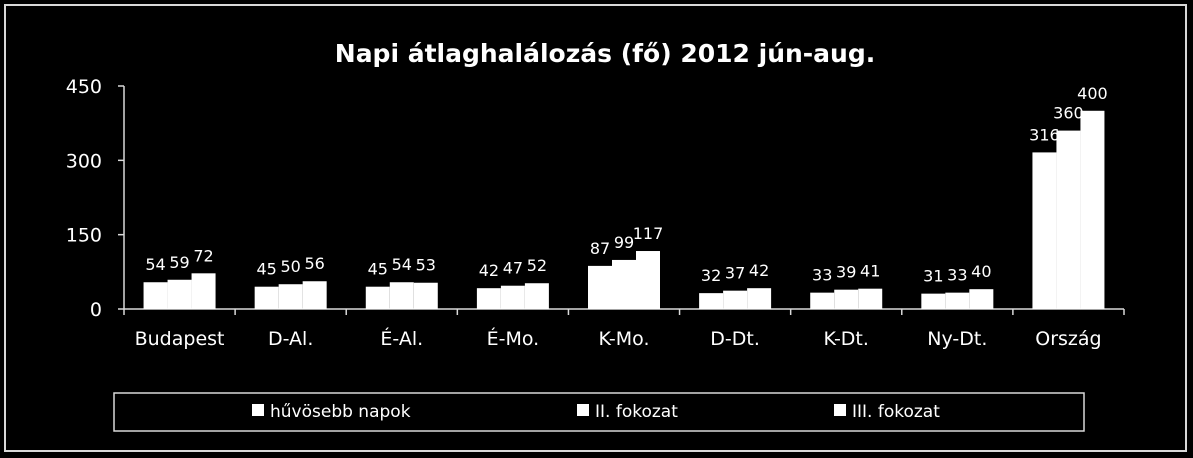  Describe the element at coordinates (933, 276) in the screenshot. I see `data-label: 31` at that location.